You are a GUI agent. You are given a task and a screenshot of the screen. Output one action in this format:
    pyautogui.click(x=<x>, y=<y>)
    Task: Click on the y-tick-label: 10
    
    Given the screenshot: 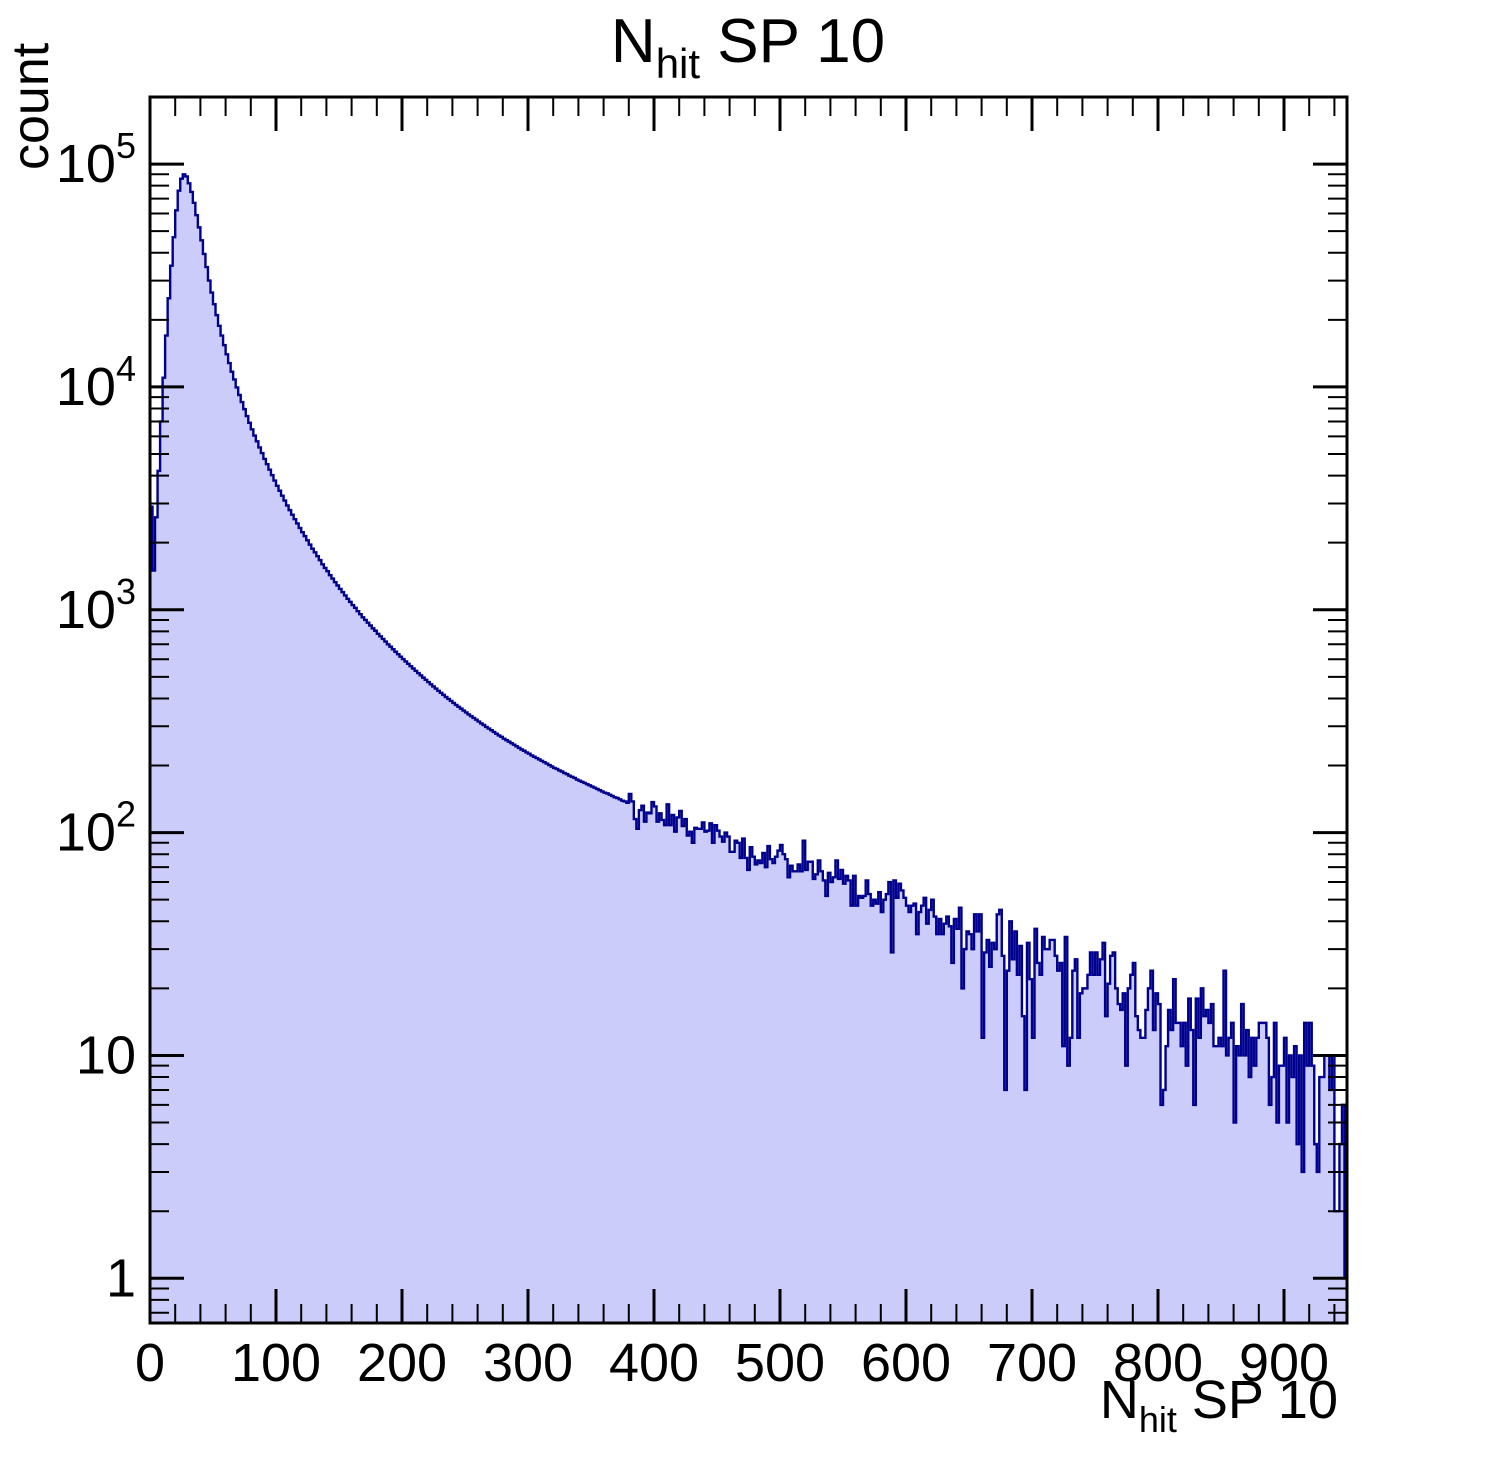 What is the action you would take?
    pyautogui.click(x=106, y=1055)
    